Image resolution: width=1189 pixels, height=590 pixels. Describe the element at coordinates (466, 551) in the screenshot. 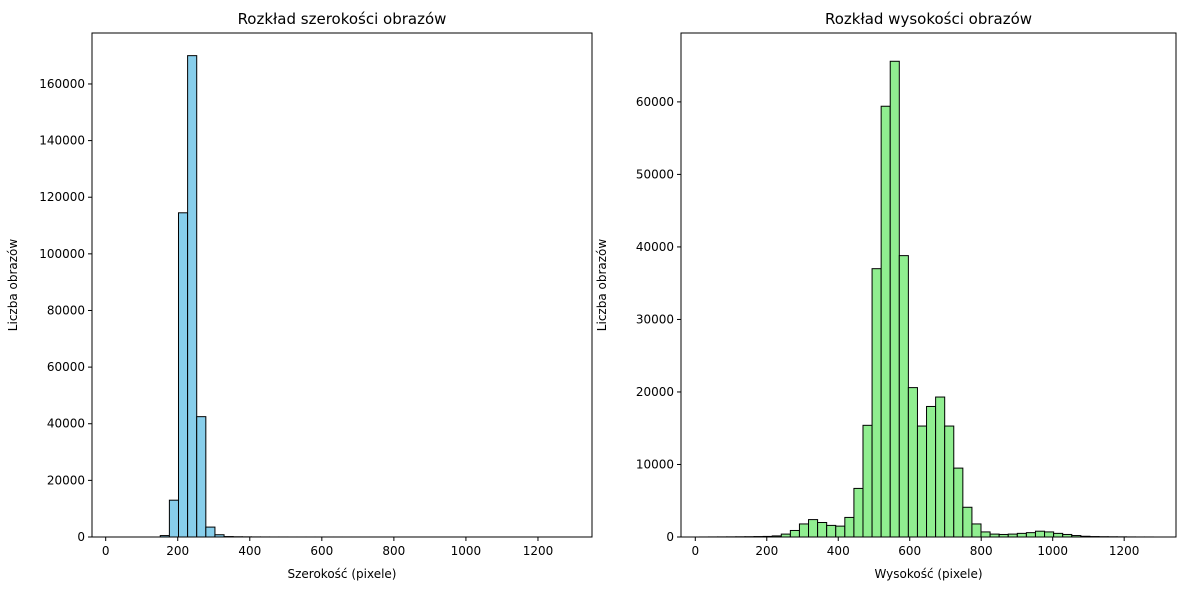

I see `width-x-tick-label: 1000` at that location.